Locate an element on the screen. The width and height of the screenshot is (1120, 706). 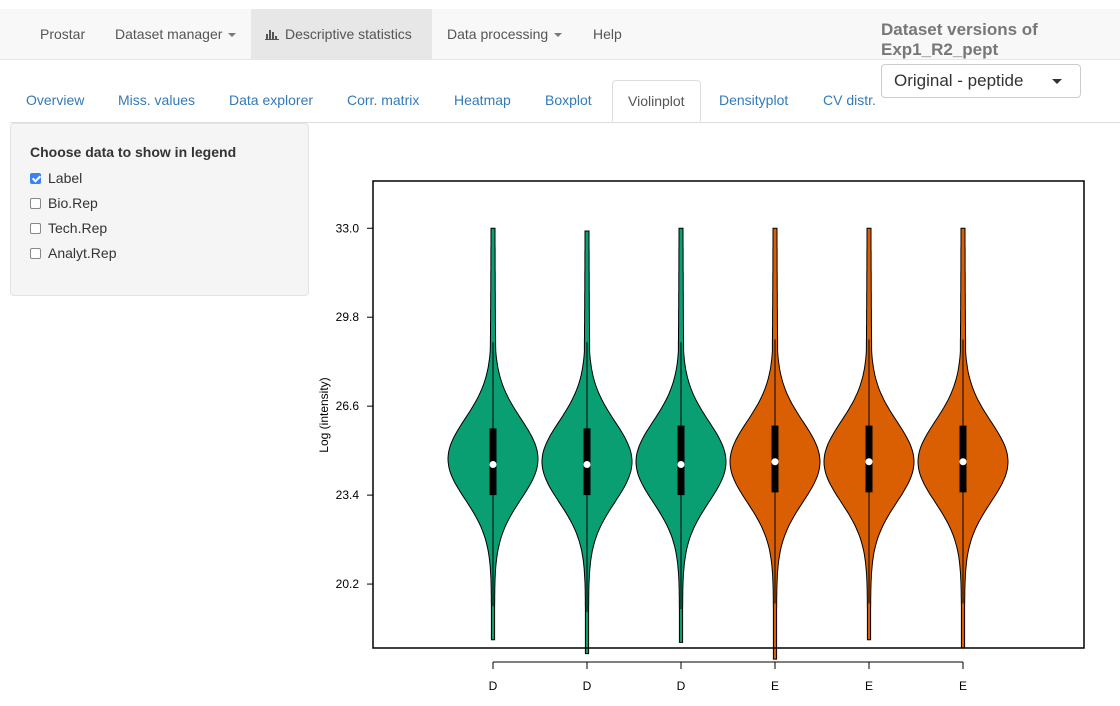
legend-option-label: Label is located at coordinates (56, 178).